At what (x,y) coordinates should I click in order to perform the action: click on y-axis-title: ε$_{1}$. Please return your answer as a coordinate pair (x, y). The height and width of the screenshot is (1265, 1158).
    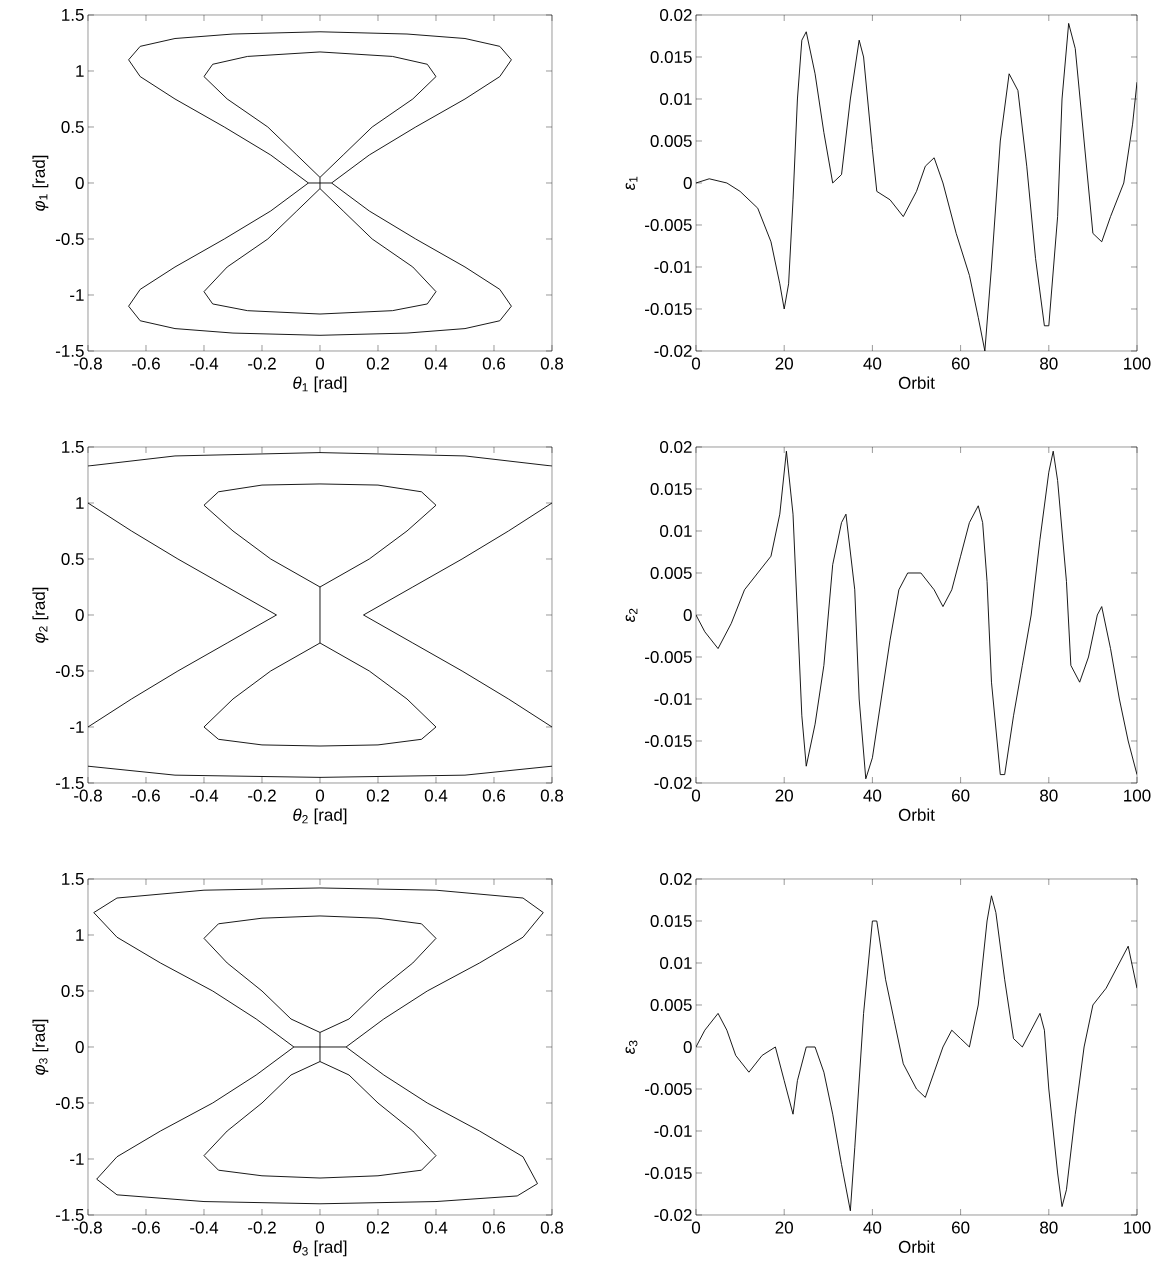
    Looking at the image, I should click on (631, 183).